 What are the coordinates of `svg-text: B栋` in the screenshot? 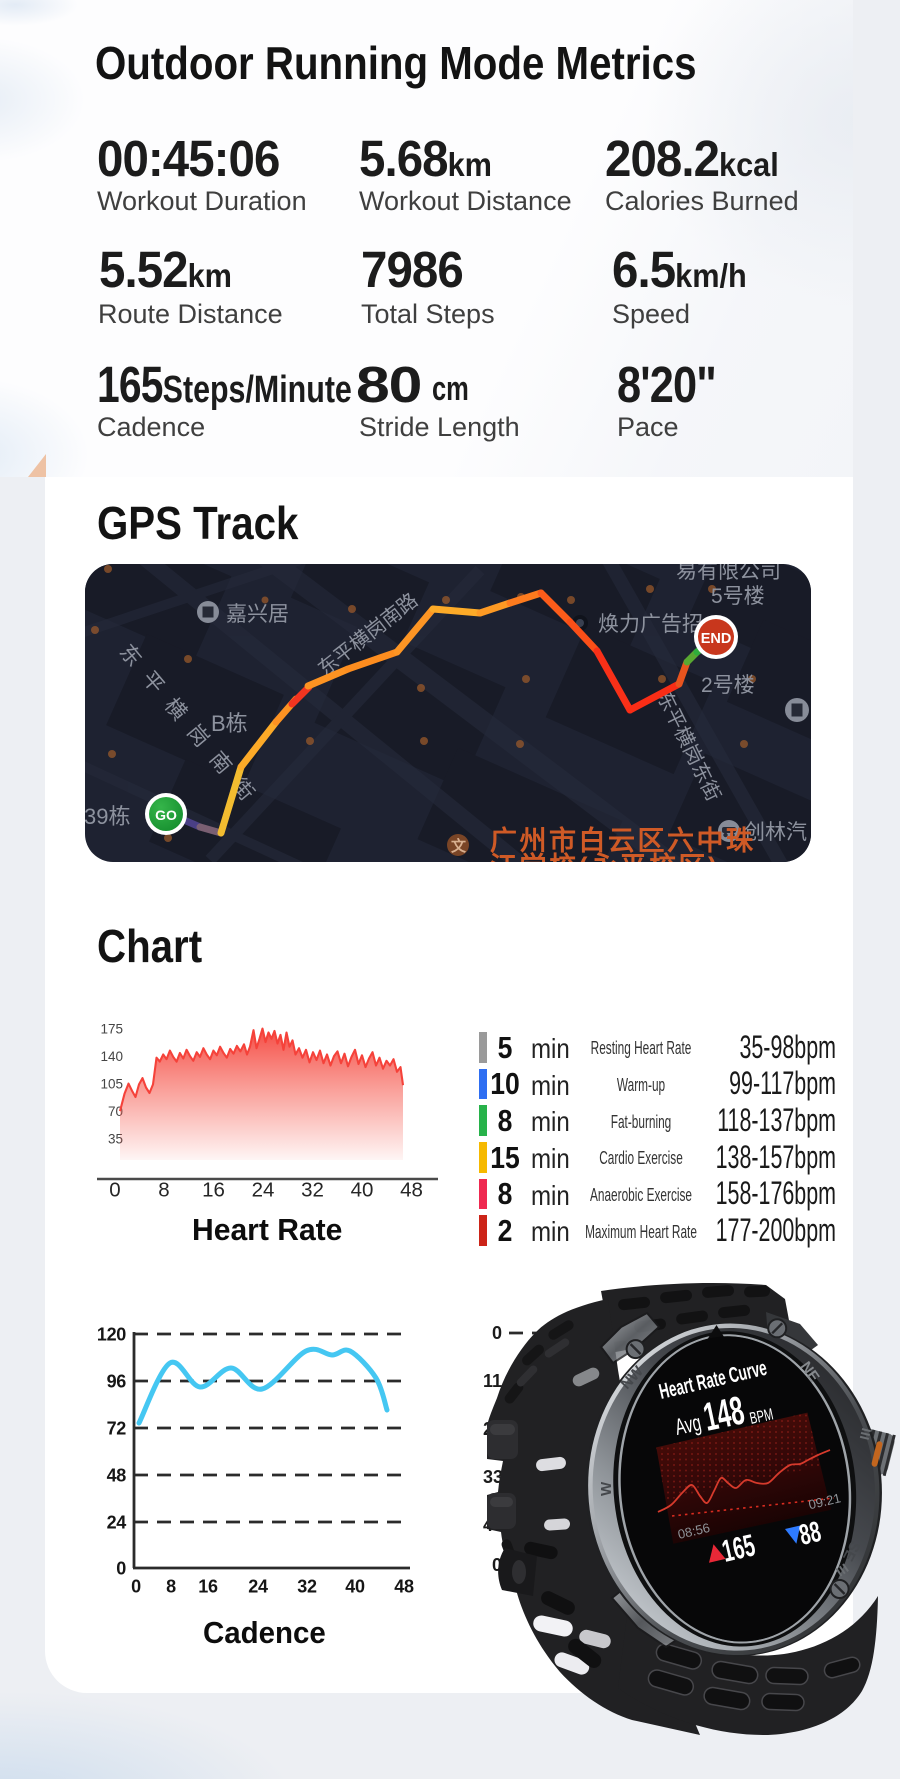 It's located at (229, 723).